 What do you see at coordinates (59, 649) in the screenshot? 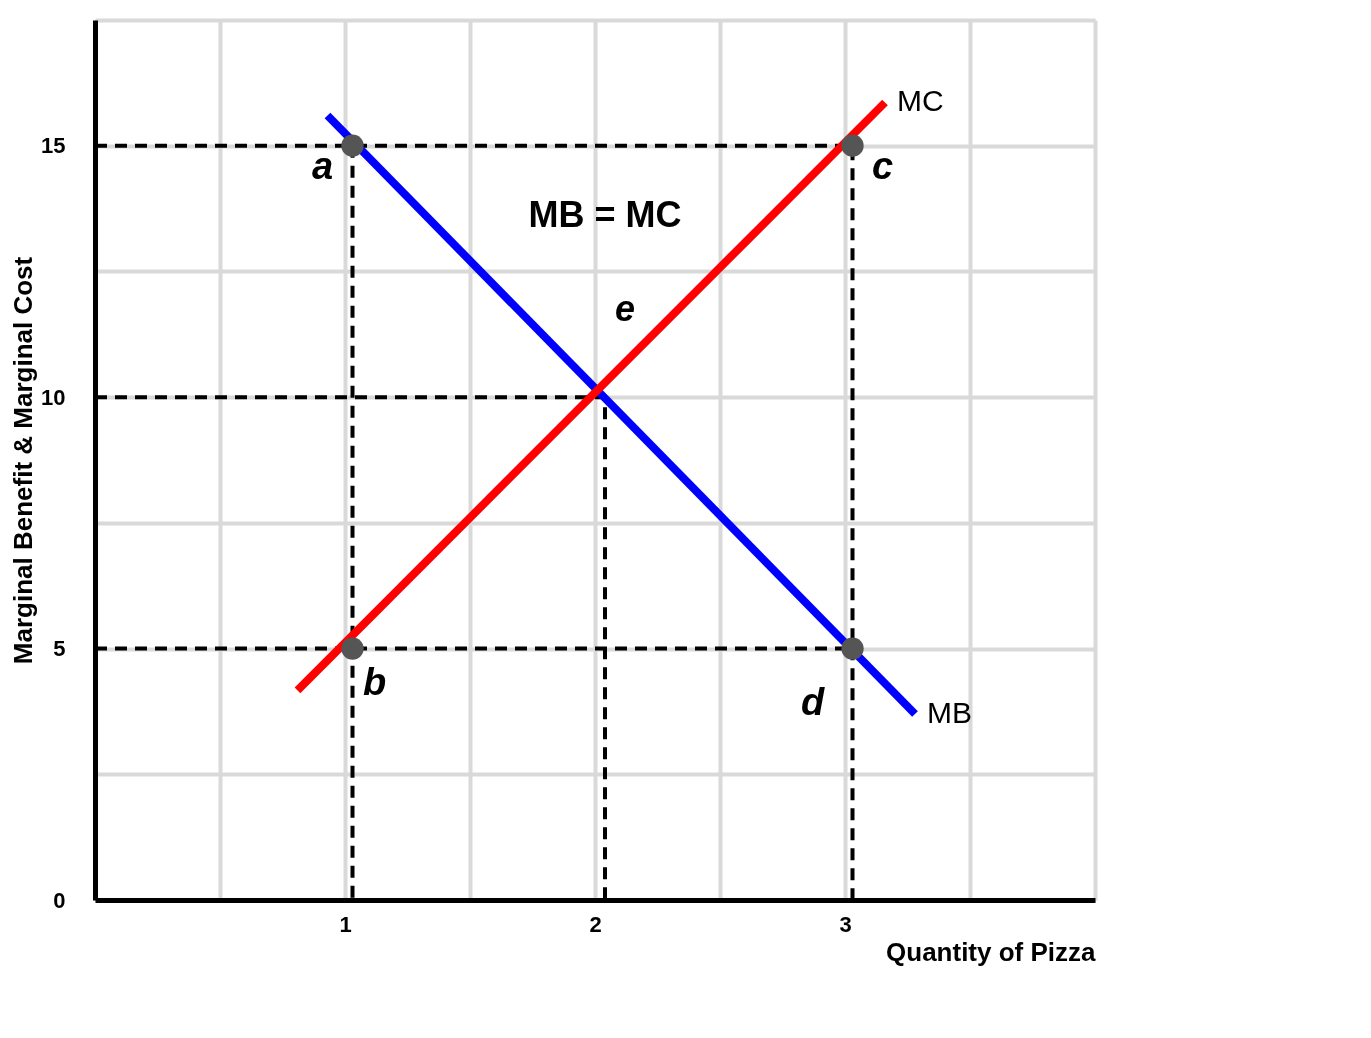
I see `y-tick-label: 5` at bounding box center [59, 649].